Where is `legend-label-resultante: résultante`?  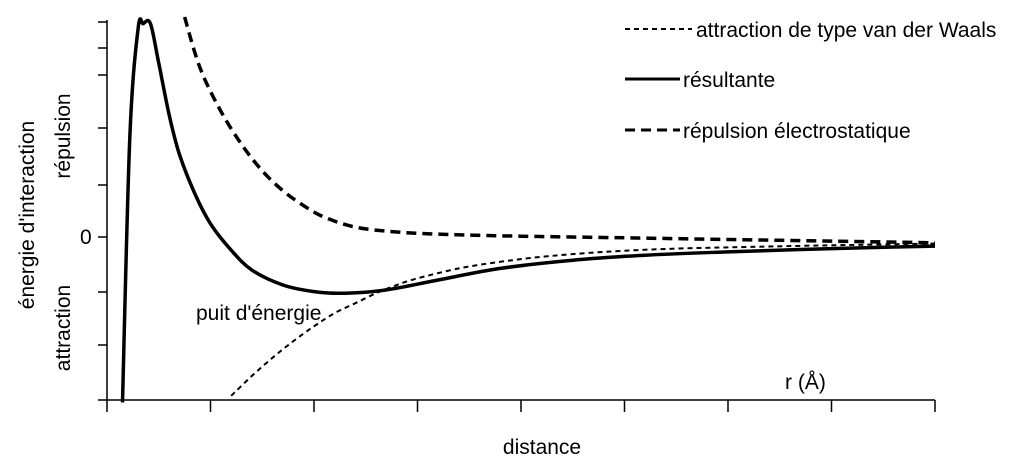 legend-label-resultante: résultante is located at coordinates (729, 80).